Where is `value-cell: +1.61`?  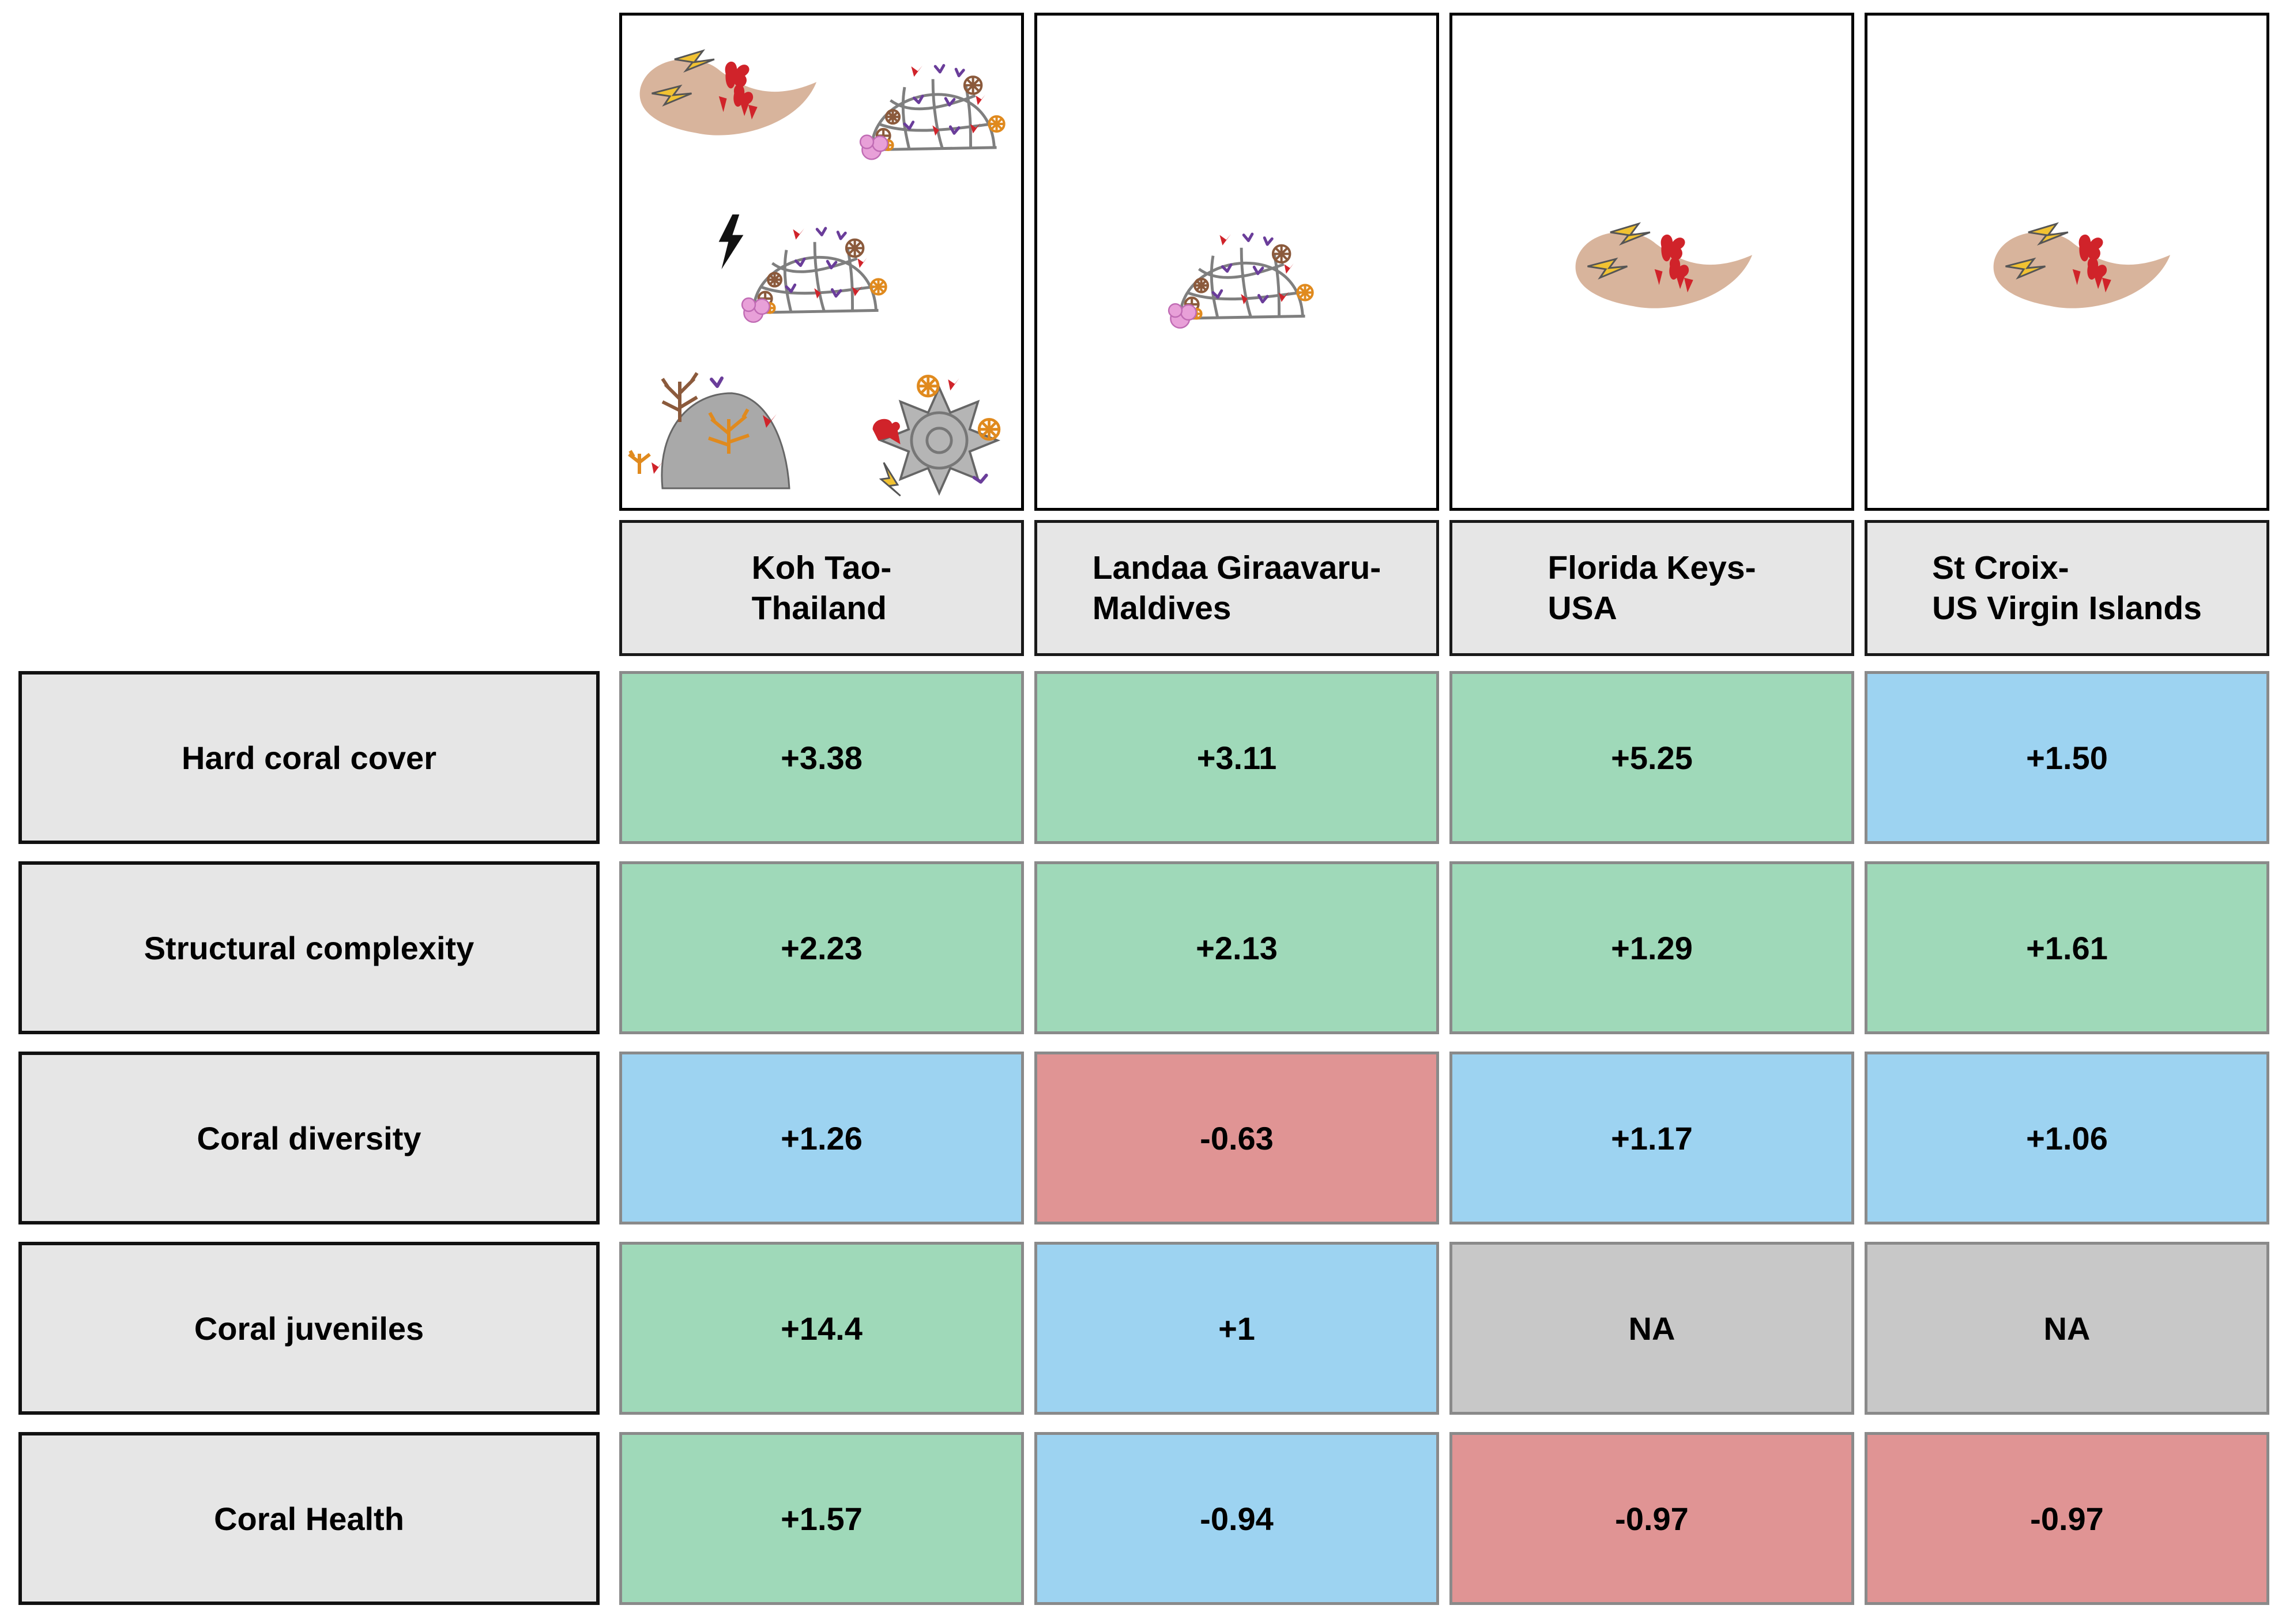 value-cell: +1.61 is located at coordinates (2067, 947).